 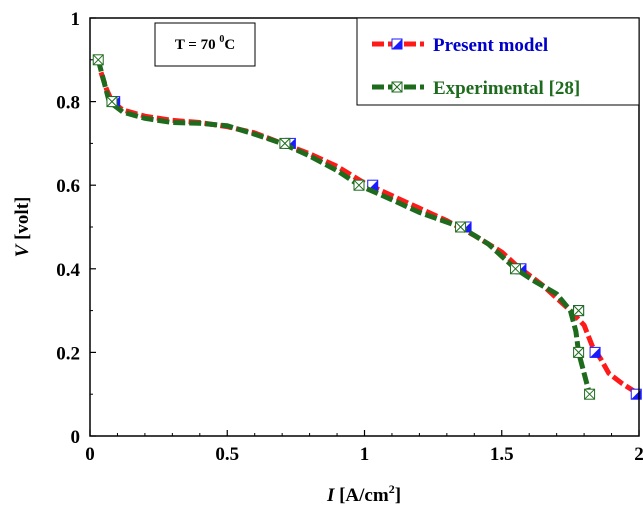 I want to click on legend: Present model Experimental [28], so click(x=498, y=61).